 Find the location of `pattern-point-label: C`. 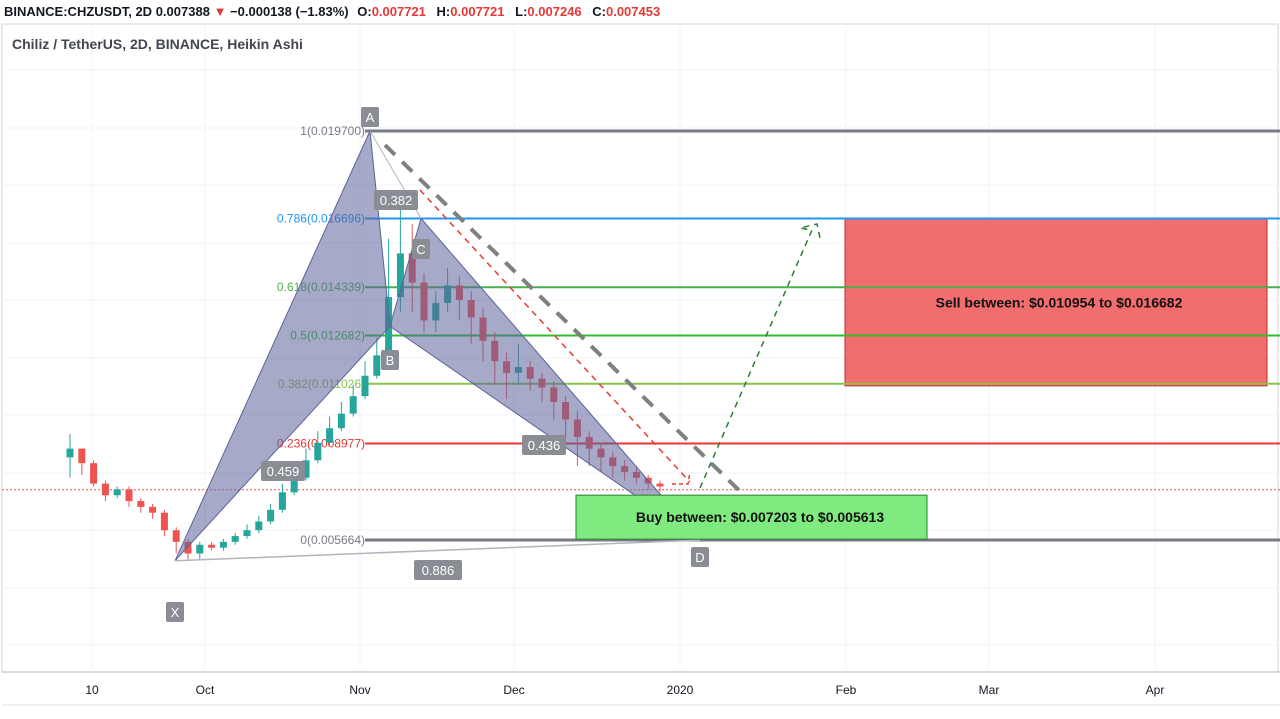

pattern-point-label: C is located at coordinates (420, 249).